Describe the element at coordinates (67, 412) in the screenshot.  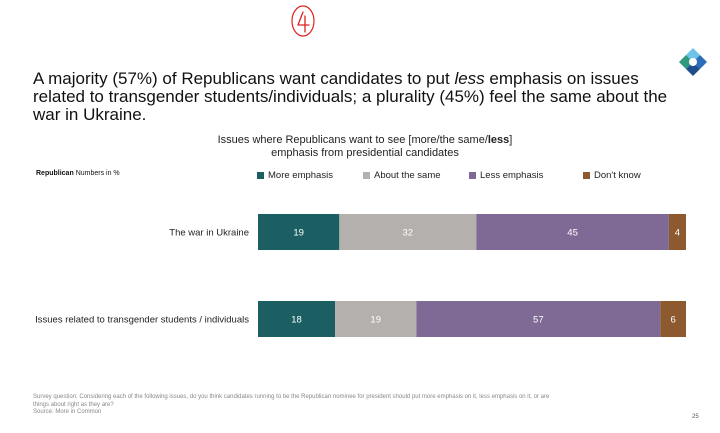
I see `source-note: Source: More in Common` at that location.